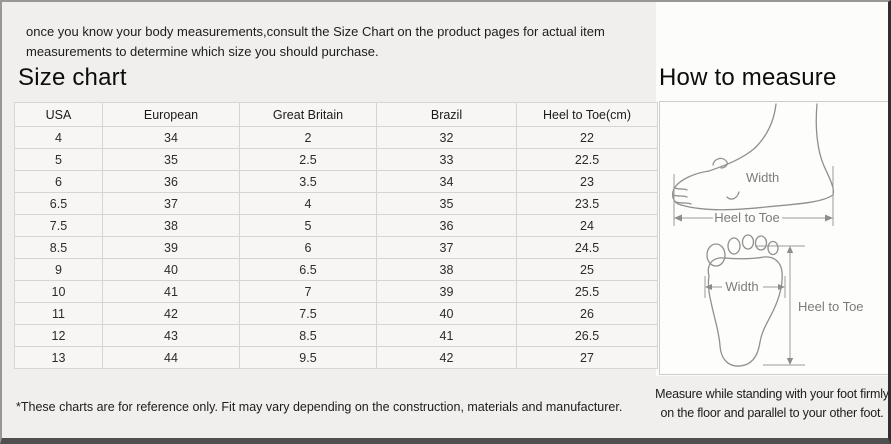  What do you see at coordinates (308, 357) in the screenshot?
I see `table-cell: 9.5` at bounding box center [308, 357].